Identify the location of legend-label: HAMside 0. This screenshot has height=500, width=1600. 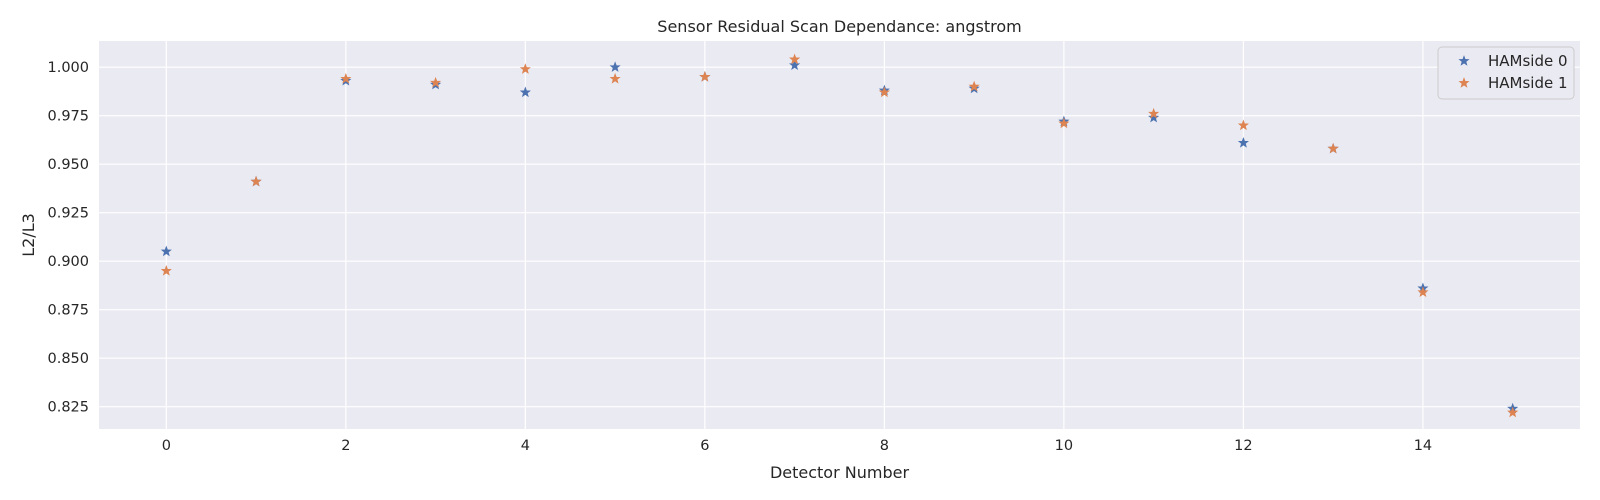
(1528, 61).